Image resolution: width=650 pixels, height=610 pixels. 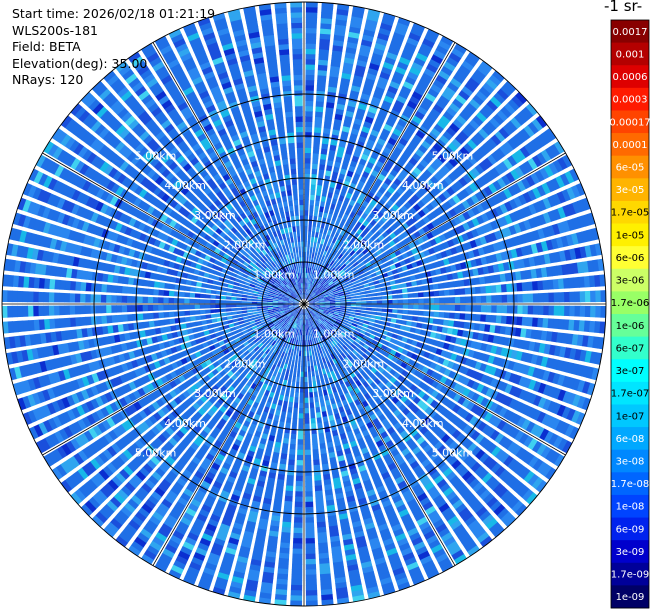 I want to click on colorbar-tick-label: 6e-08, so click(x=630, y=439).